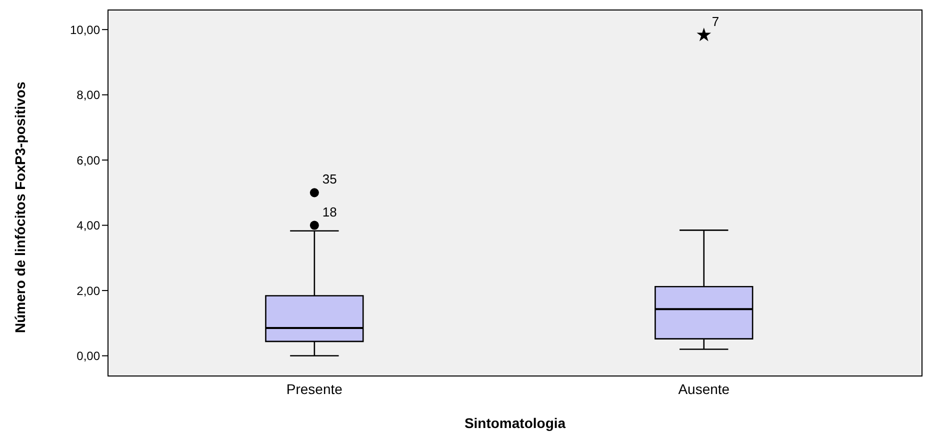 This screenshot has height=448, width=932. I want to click on annotation: 18, so click(329, 212).